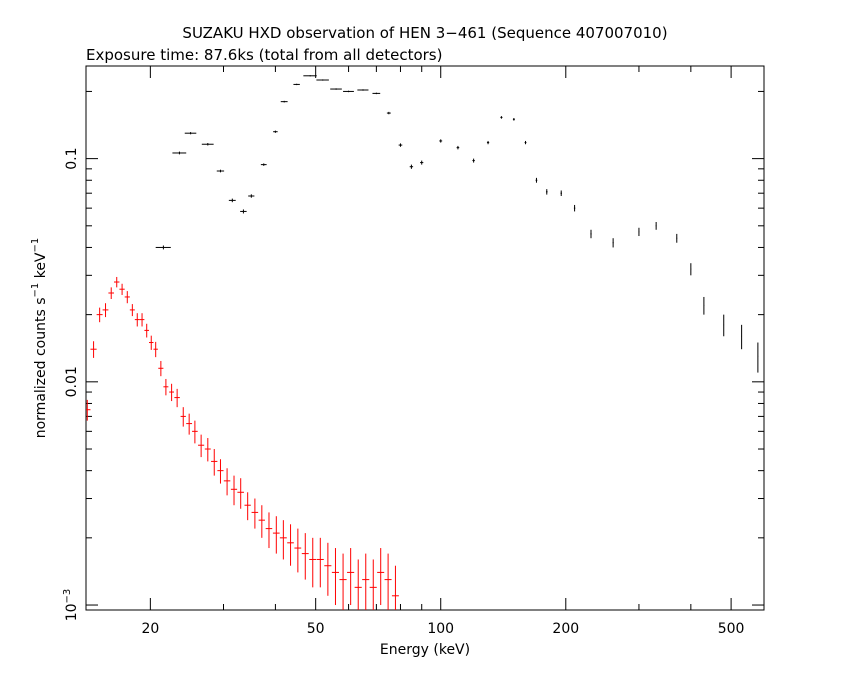 Image resolution: width=850 pixels, height=680 pixels. I want to click on y-axis-label-exp1: −1, so click(35, 290).